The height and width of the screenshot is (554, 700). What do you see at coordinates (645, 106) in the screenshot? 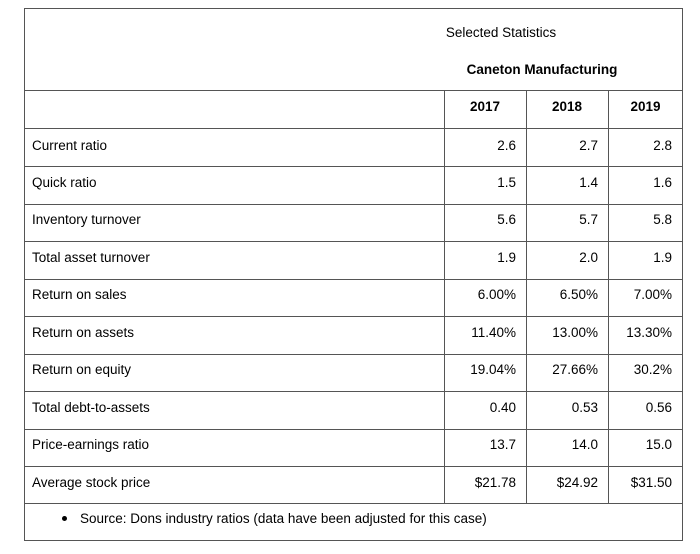
I see `column-header-2019: 2019` at bounding box center [645, 106].